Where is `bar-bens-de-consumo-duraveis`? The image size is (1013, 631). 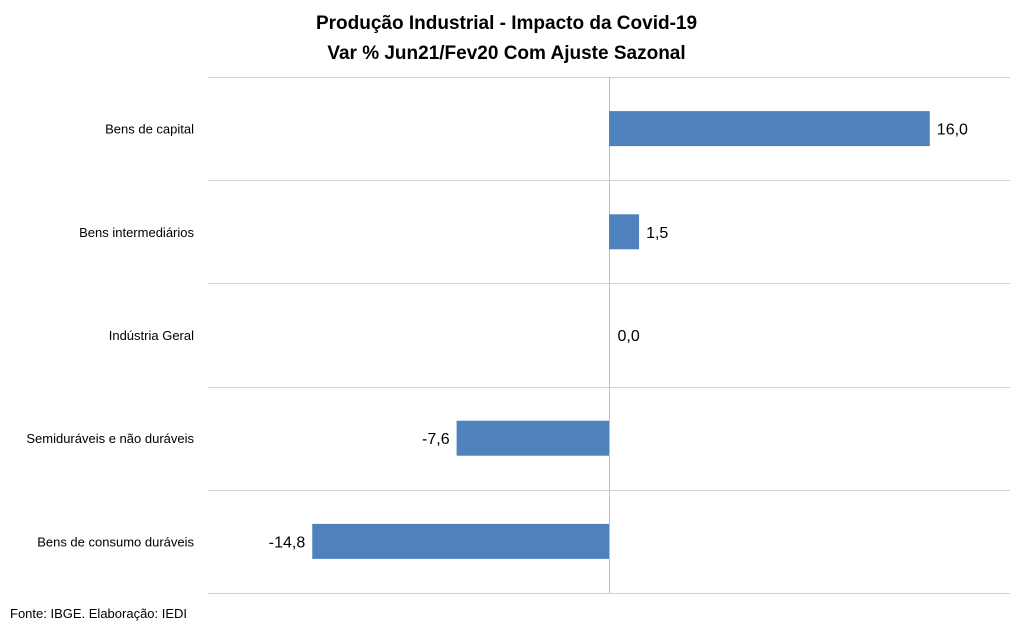
bar-bens-de-consumo-duraveis is located at coordinates (460, 541).